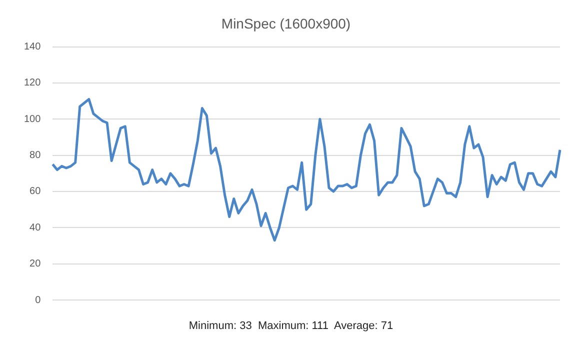  I want to click on y-tick-label: 20, so click(36, 264).